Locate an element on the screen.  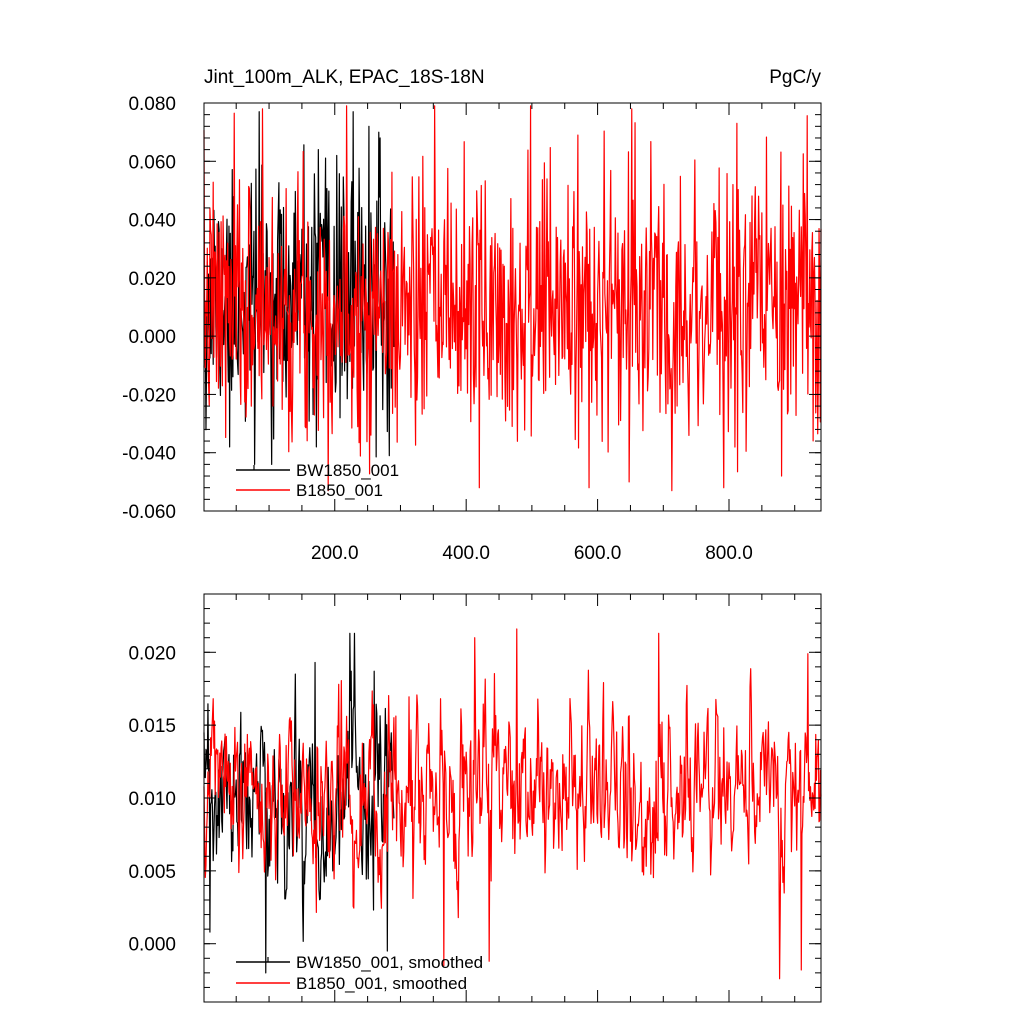
series-line-bw1850-001-smoothed is located at coordinates (299, 803).